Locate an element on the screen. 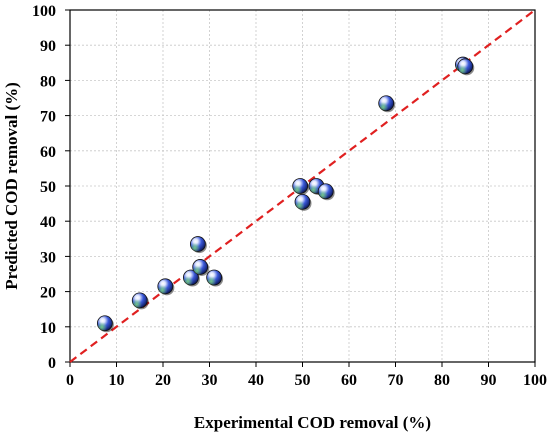  x-tick-label: 40 is located at coordinates (256, 380).